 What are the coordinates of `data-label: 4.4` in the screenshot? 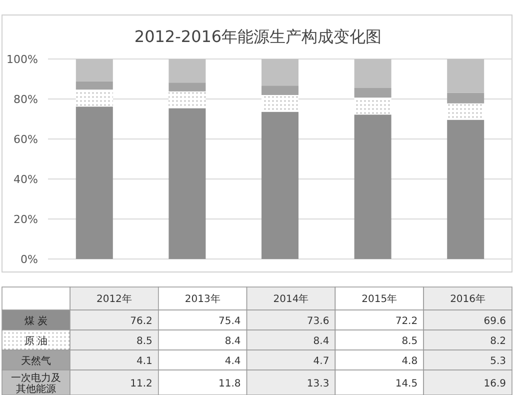 It's located at (232, 361).